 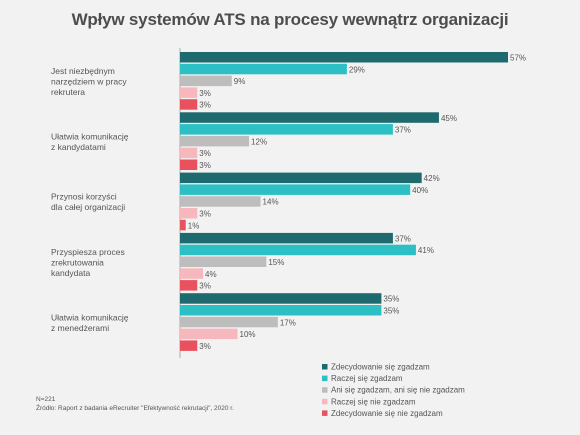 I want to click on legend-label: Ani się zgadzam, ani się nie zgadzam, so click(x=398, y=390).